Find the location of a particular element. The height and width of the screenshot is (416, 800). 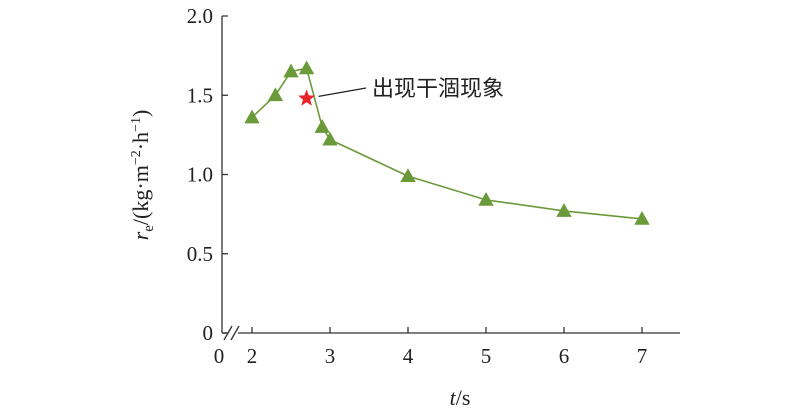

y-axis-label: re/(kg·m−2·h−1) is located at coordinates (142, 175).